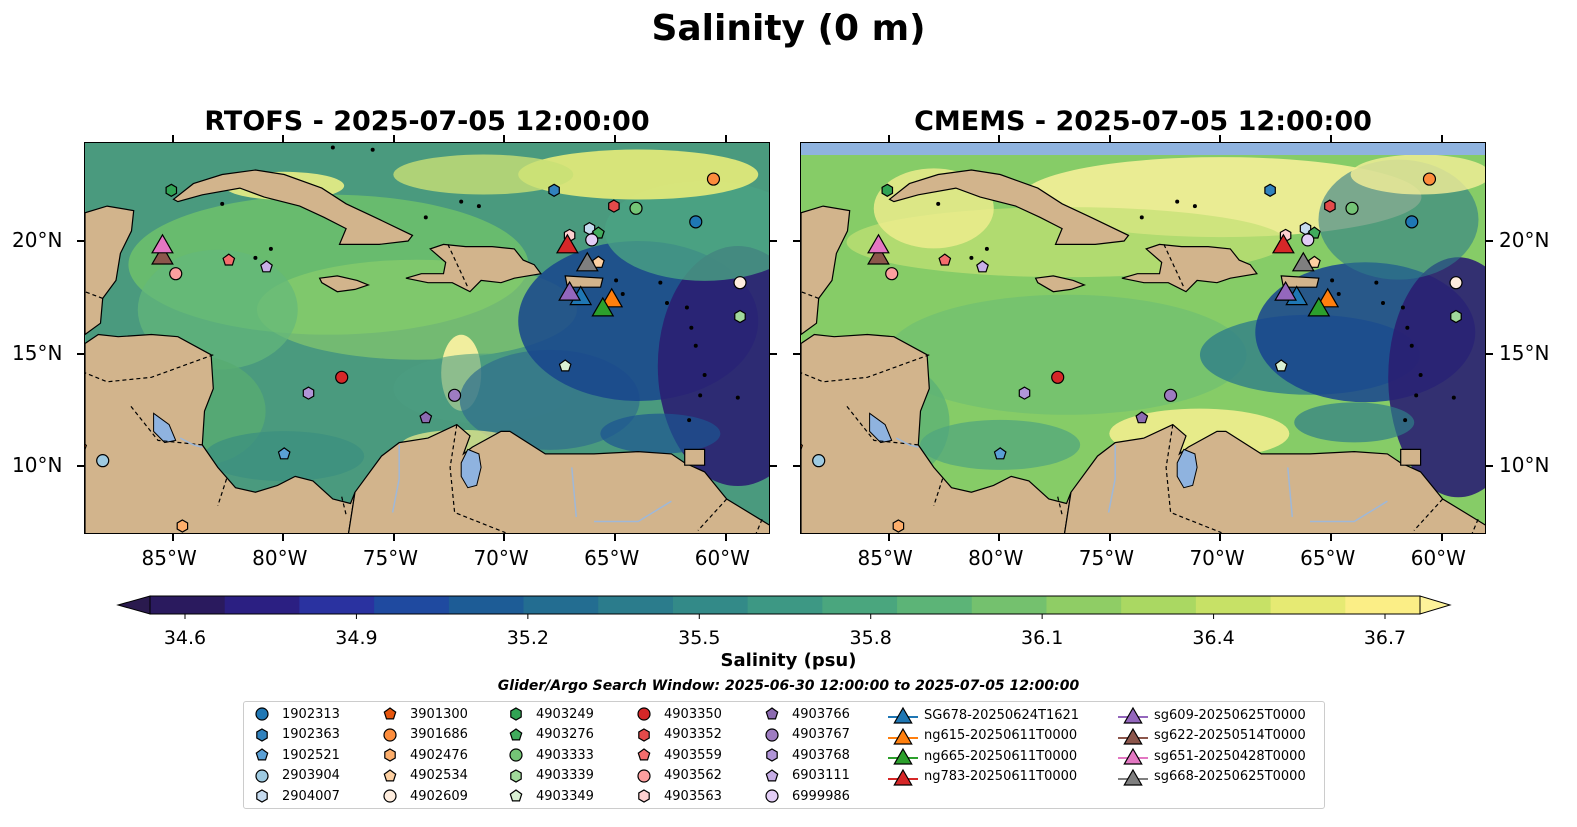 This screenshot has width=1577, height=827. Describe the element at coordinates (633, 511) in the screenshot. I see `river` at that location.